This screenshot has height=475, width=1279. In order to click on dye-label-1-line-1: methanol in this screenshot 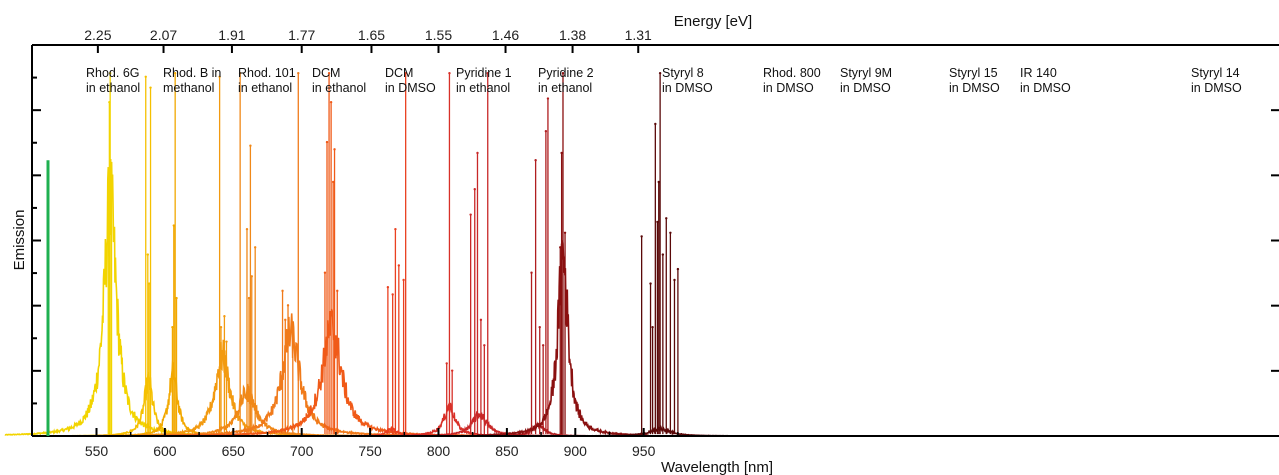, I will do `click(188, 88)`.